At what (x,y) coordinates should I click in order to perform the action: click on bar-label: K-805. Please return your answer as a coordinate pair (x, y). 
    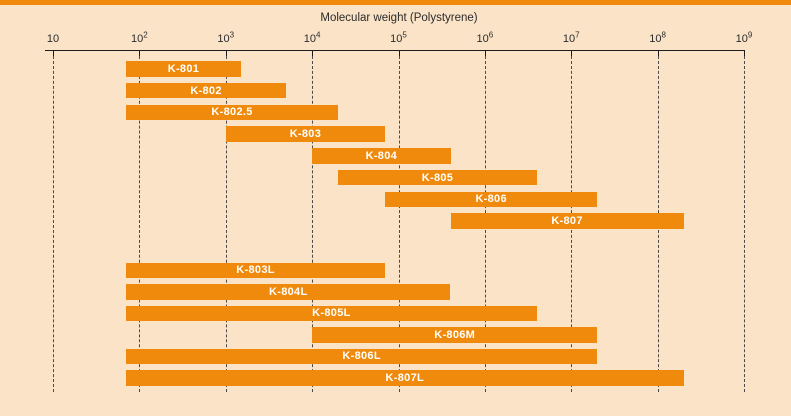
    Looking at the image, I should click on (437, 177).